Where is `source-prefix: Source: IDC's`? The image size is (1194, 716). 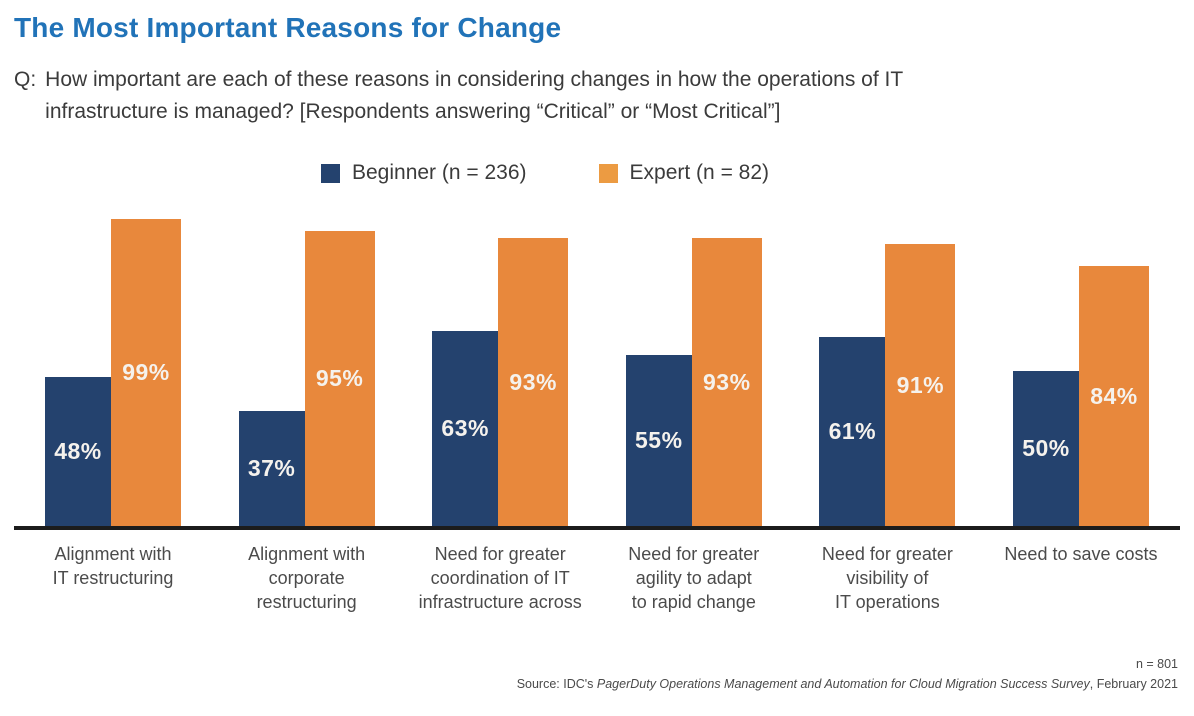
source-prefix: Source: IDC's is located at coordinates (556, 683).